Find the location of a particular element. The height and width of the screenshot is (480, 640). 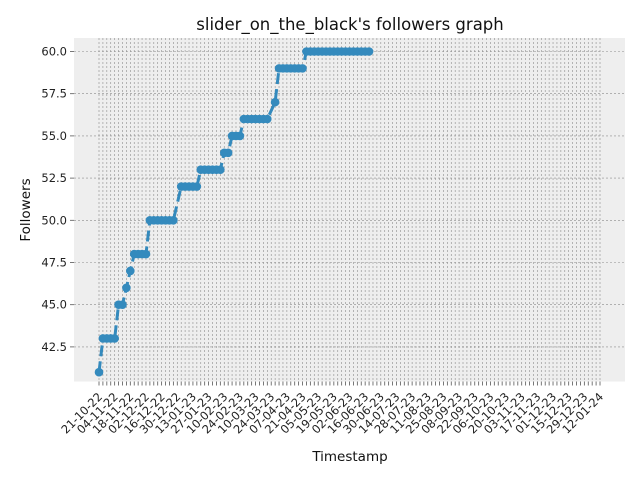

y-tick-label: 52.5 is located at coordinates (54, 178).